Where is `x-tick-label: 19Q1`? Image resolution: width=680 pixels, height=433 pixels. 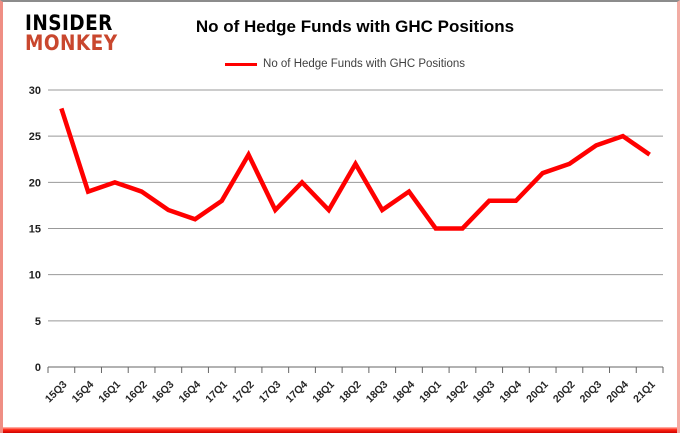 x-tick-label: 19Q1 is located at coordinates (430, 392).